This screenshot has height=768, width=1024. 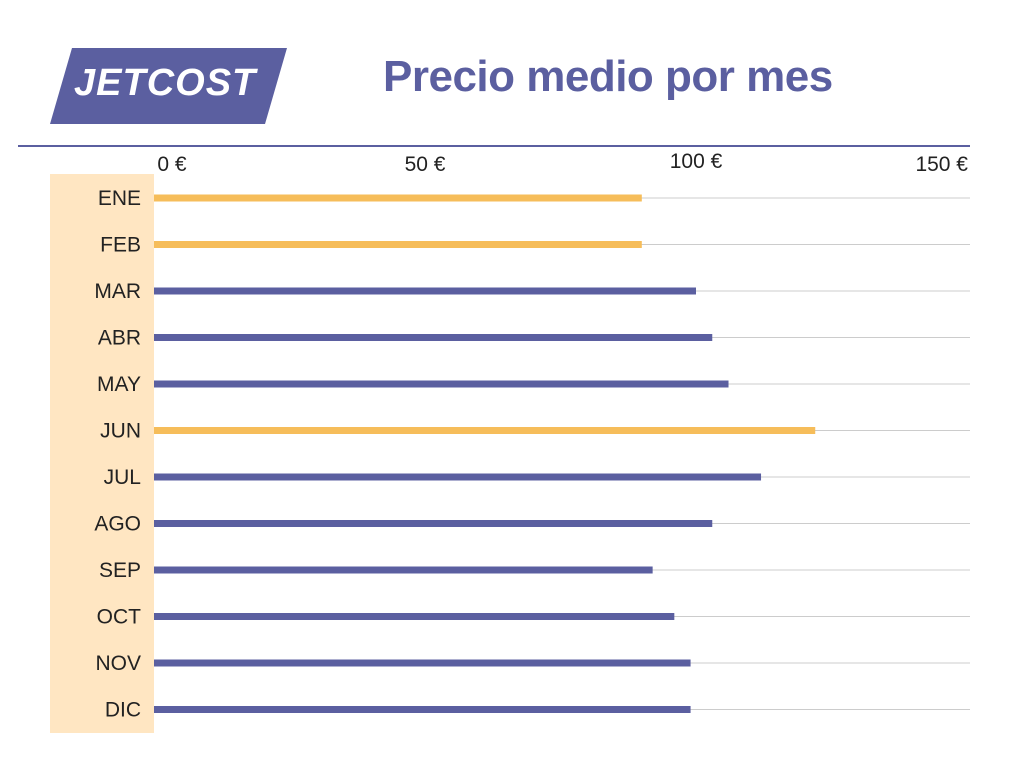 What do you see at coordinates (119, 338) in the screenshot?
I see `category-label: ABR` at bounding box center [119, 338].